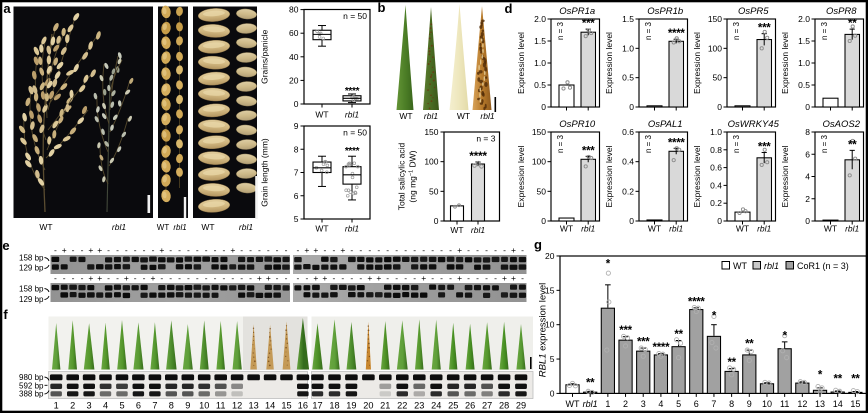 This screenshot has height=413, width=868. Describe the element at coordinates (753, 11) in the screenshot. I see `svg-text: OsPR5` at that location.